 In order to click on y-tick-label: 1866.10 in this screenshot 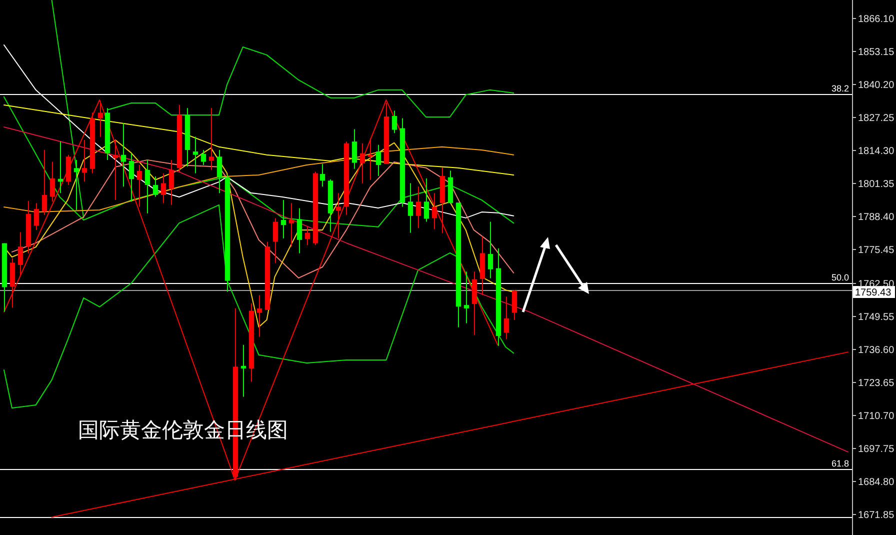, I will do `click(876, 19)`.